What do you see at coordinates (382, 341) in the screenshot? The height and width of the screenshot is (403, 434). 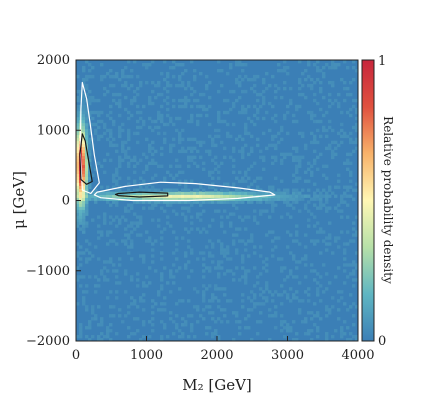 I see `colorbar-min-label: 0` at bounding box center [382, 341].